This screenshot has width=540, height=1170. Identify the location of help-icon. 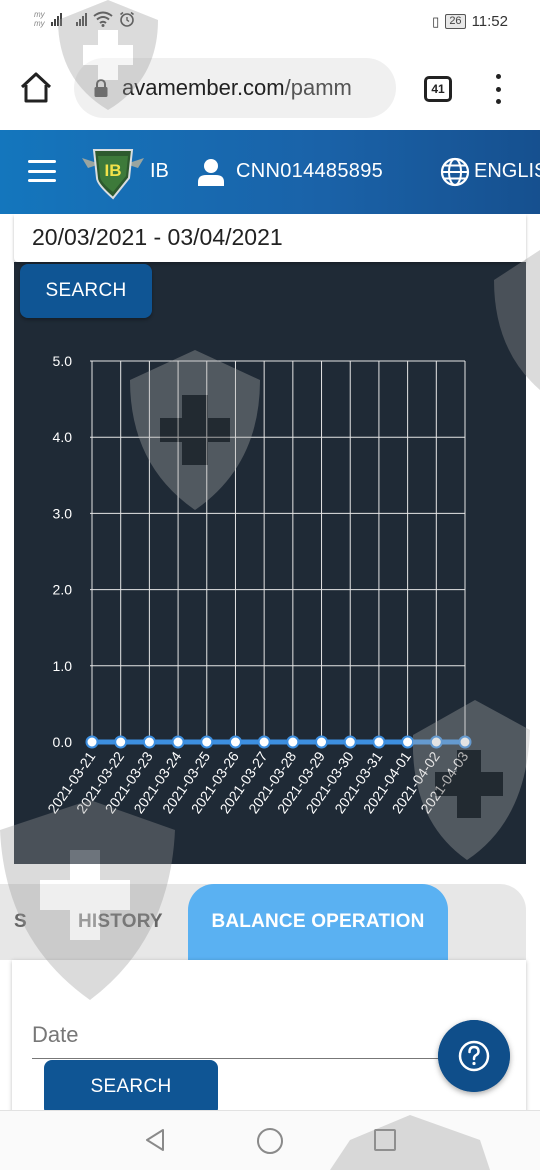
(474, 1056).